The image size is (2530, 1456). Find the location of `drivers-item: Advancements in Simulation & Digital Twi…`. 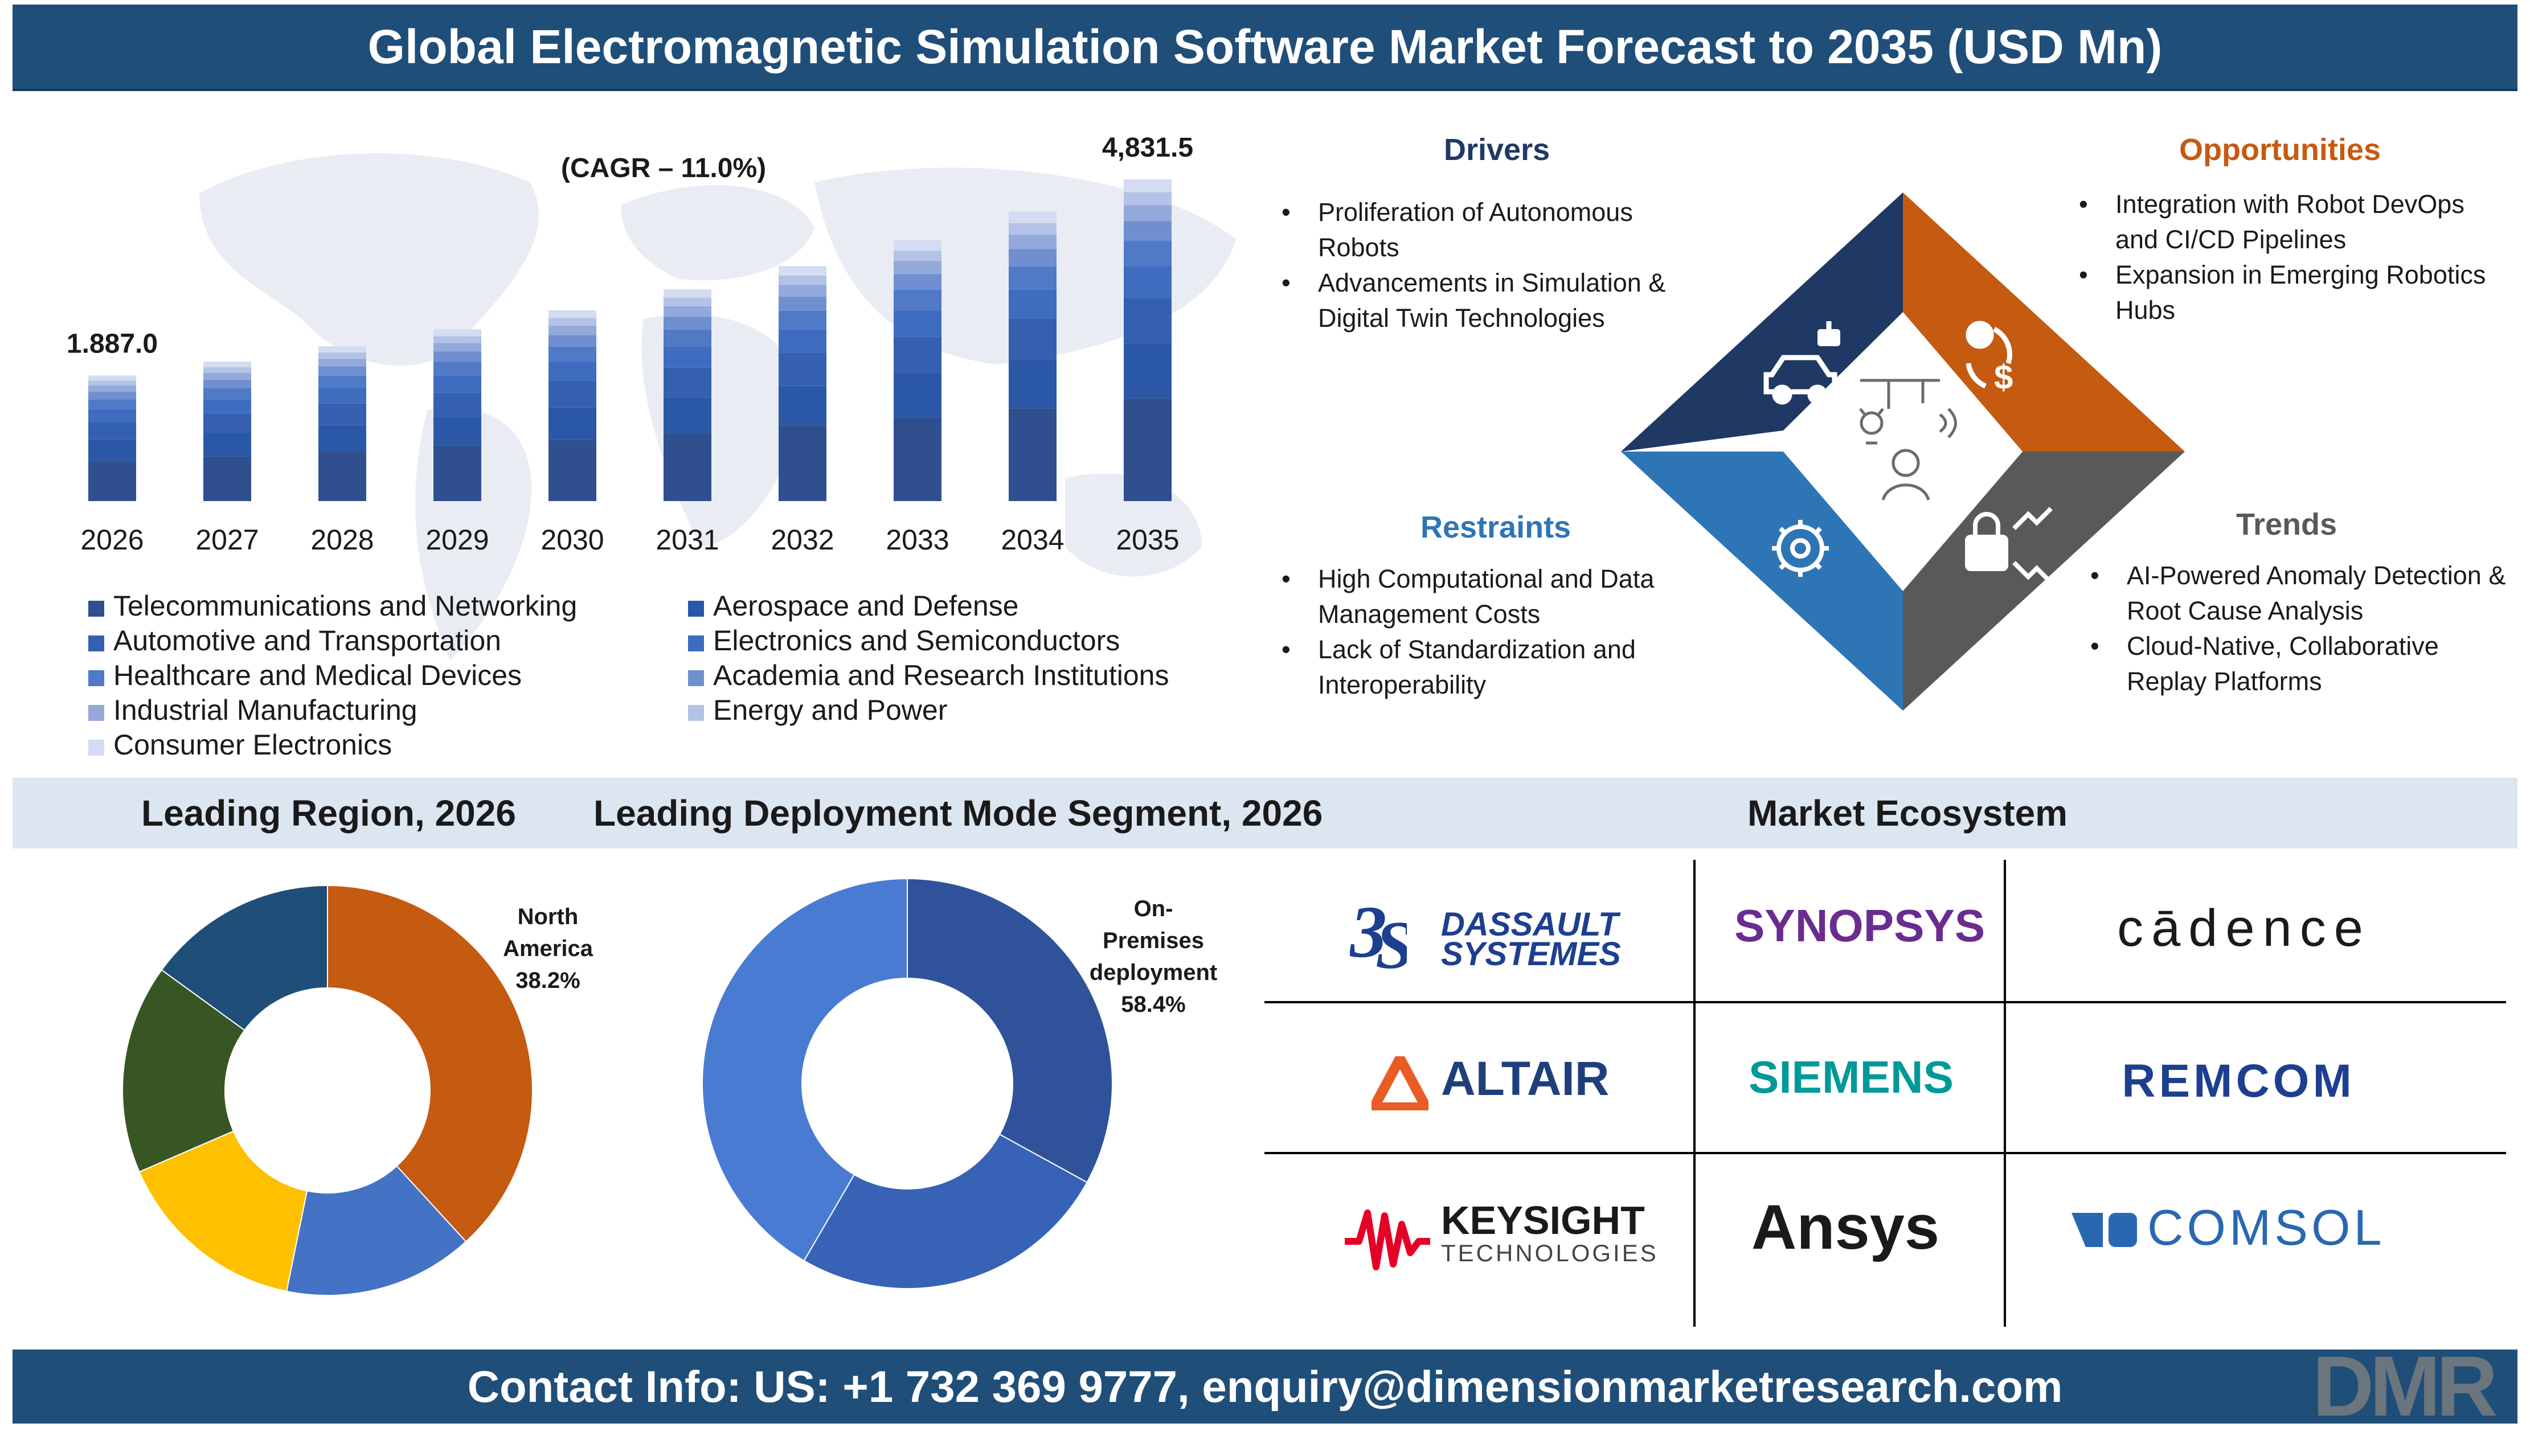

drivers-item: Advancements in Simulation & Digital Twi… is located at coordinates (1493, 301).